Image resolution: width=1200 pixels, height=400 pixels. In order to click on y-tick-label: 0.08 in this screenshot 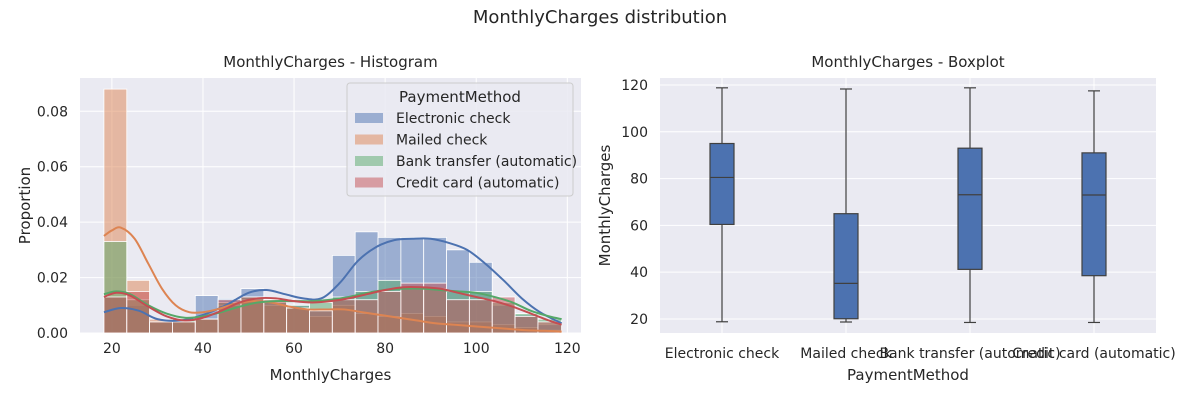, I will do `click(52, 112)`.